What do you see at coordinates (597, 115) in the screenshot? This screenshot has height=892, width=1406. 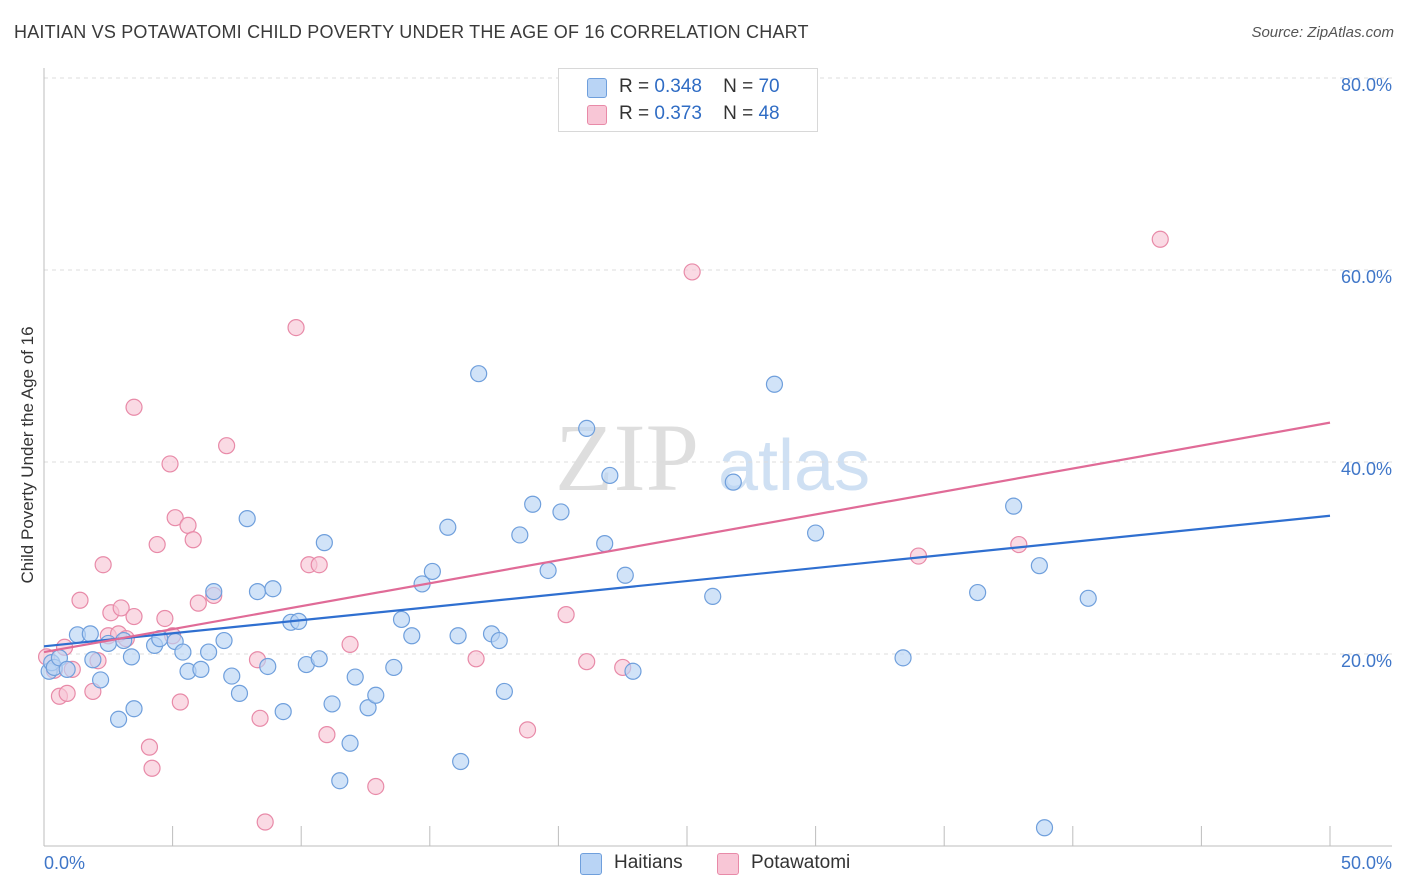 I see `potawatomi-swatch` at bounding box center [597, 115].